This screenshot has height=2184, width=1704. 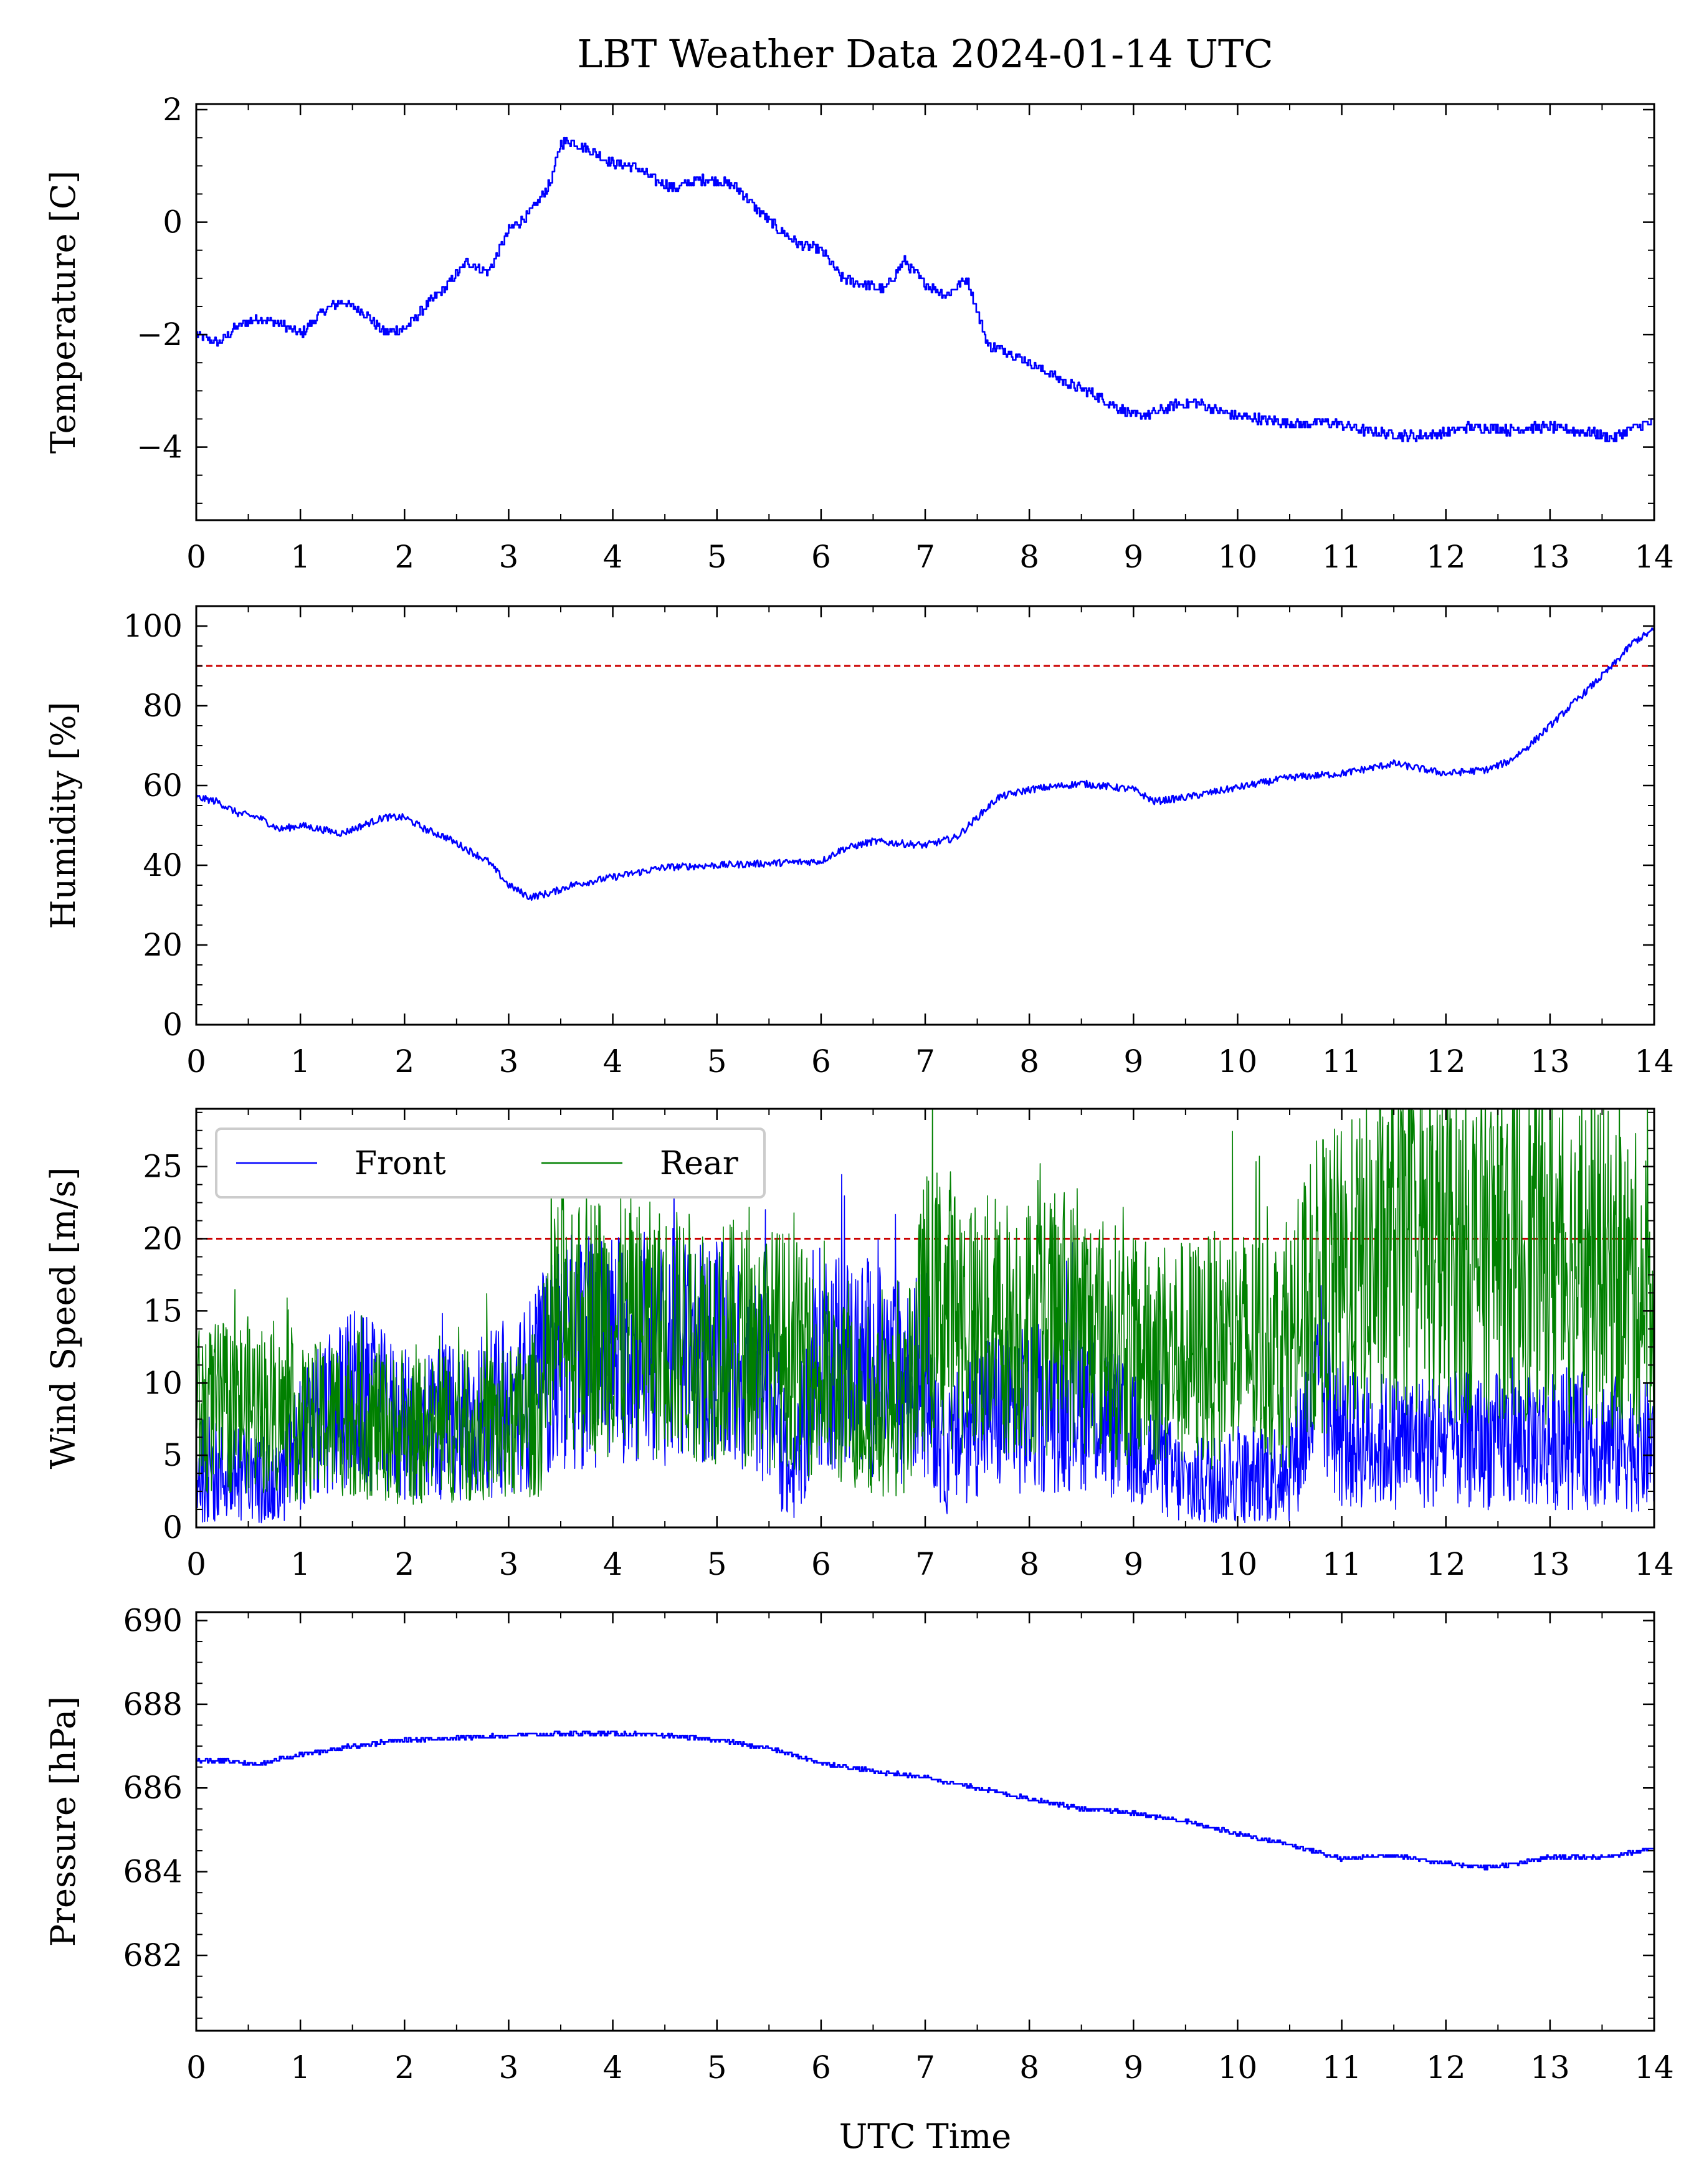 I want to click on pressure-series-line, so click(x=925, y=1801).